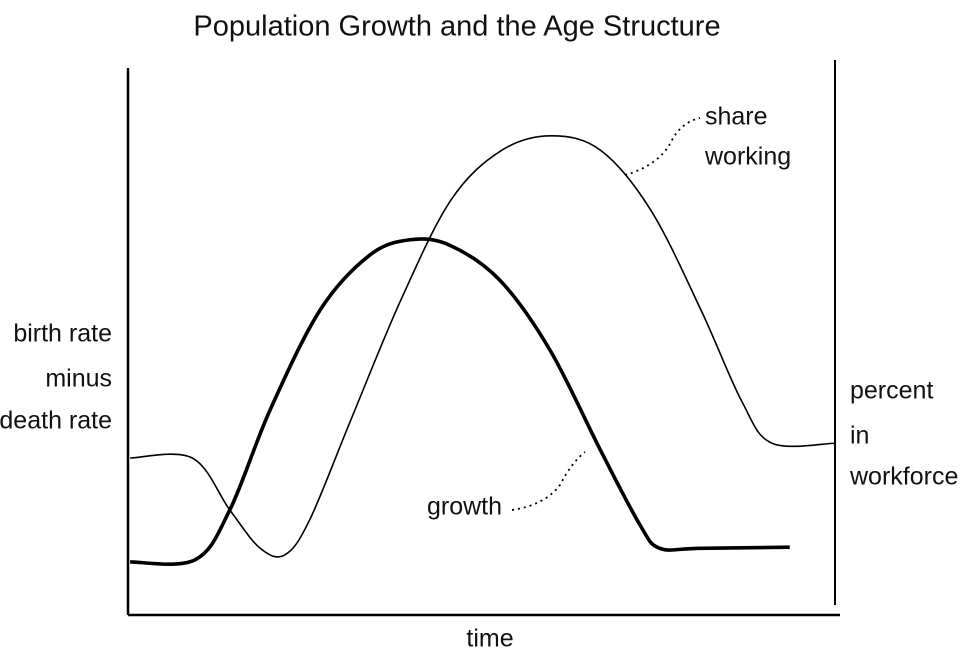 Image resolution: width=960 pixels, height=653 pixels. I want to click on chart-title: Population Growth and the Age Structure, so click(456, 27).